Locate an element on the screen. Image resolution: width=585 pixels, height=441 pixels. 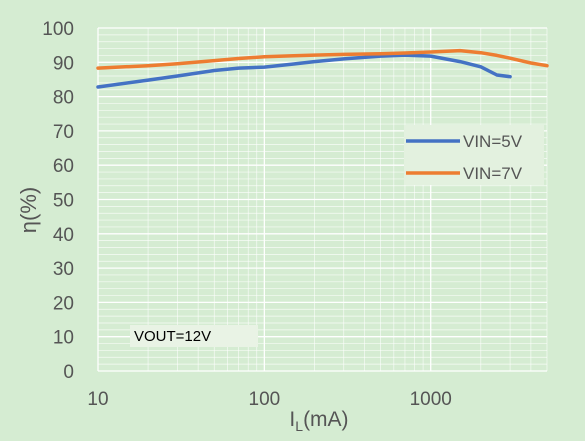
y-tick-label: 30 is located at coordinates (63, 269).